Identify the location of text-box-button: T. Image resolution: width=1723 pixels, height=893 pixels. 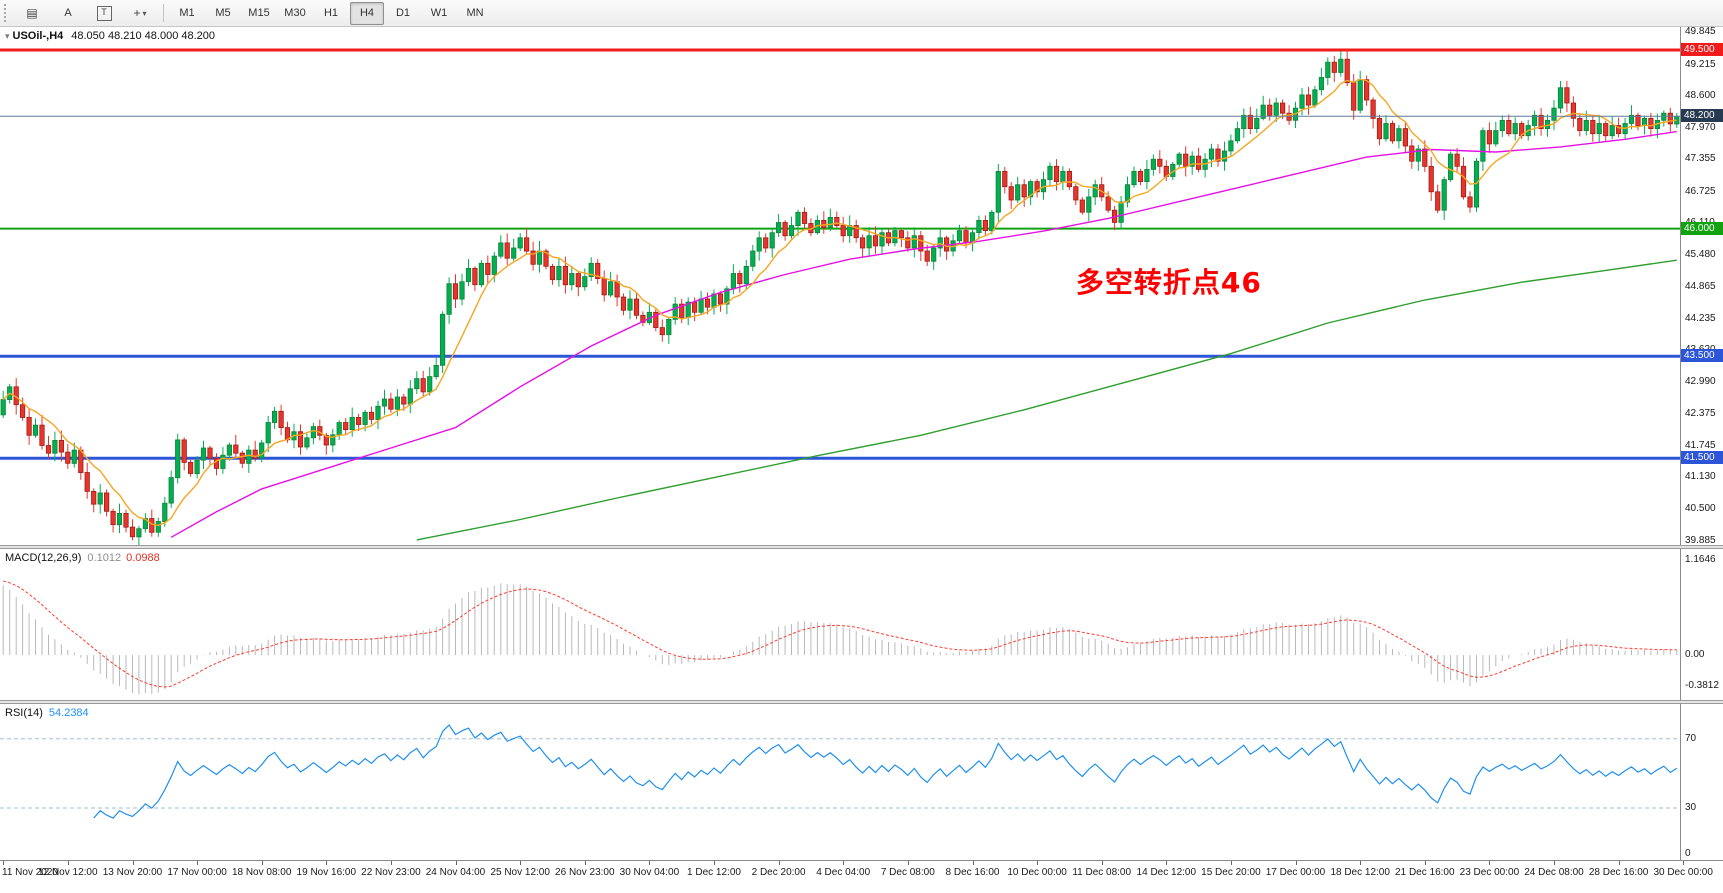
(104, 13).